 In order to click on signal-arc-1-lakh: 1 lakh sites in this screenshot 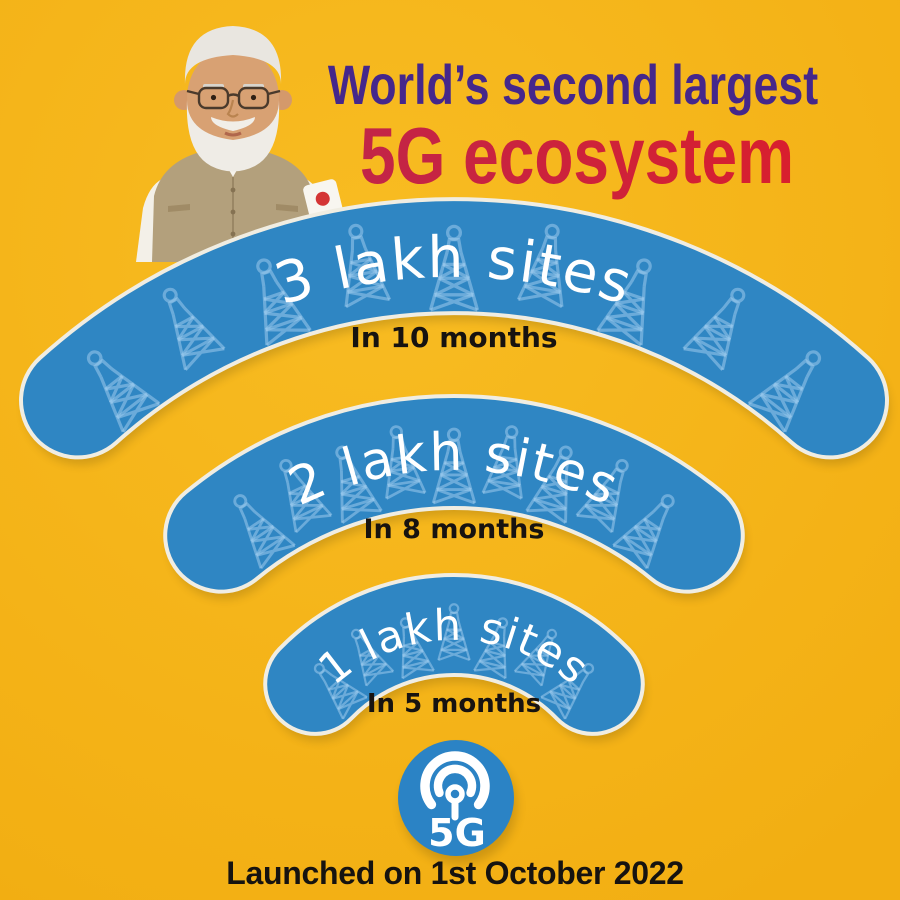, I will do `click(454, 654)`.